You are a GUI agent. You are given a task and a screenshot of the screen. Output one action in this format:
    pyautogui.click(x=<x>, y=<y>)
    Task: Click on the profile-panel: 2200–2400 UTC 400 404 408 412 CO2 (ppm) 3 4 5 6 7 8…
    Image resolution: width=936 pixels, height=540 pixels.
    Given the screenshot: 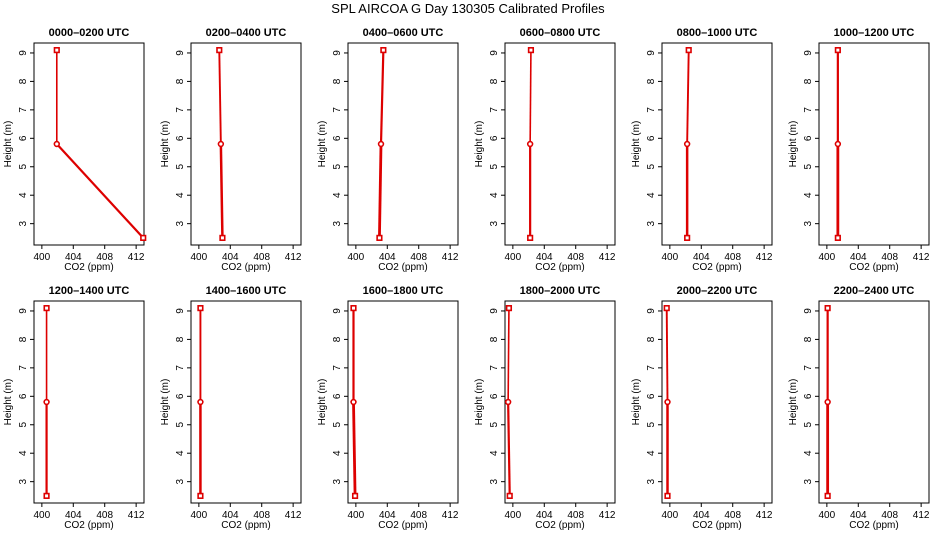 What is the action you would take?
    pyautogui.click(x=859, y=408)
    